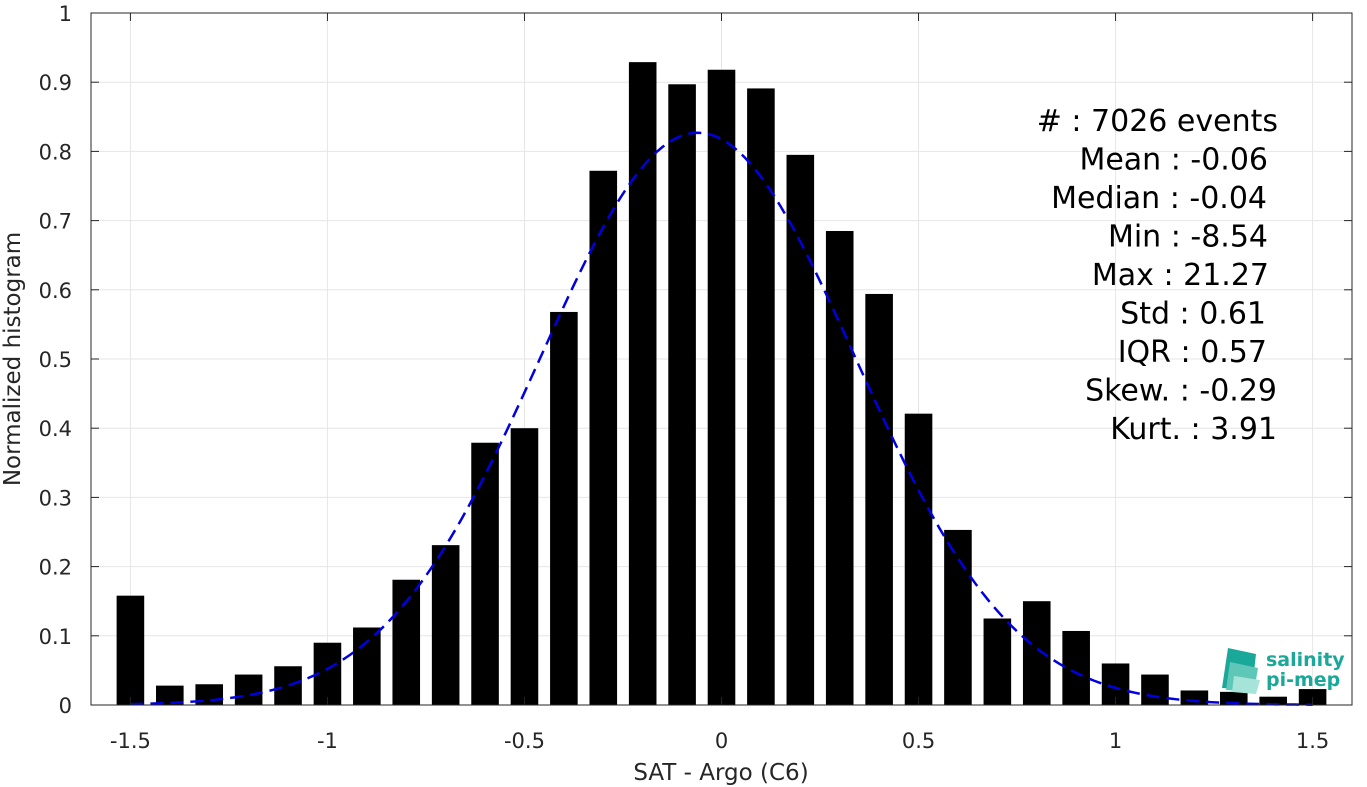 This screenshot has height=787, width=1367. What do you see at coordinates (1241, 671) in the screenshot?
I see `salinity-logo-icon` at bounding box center [1241, 671].